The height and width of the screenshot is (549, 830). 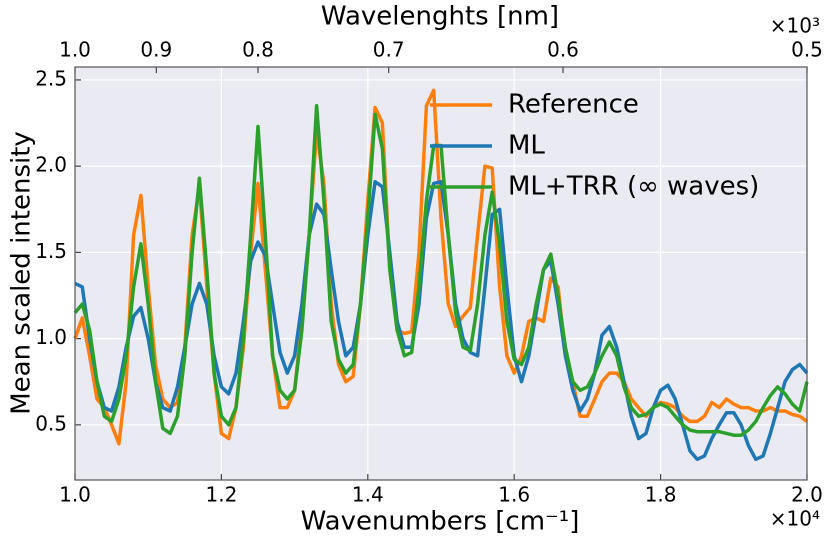 I want to click on legend-label: ML, so click(x=526, y=146).